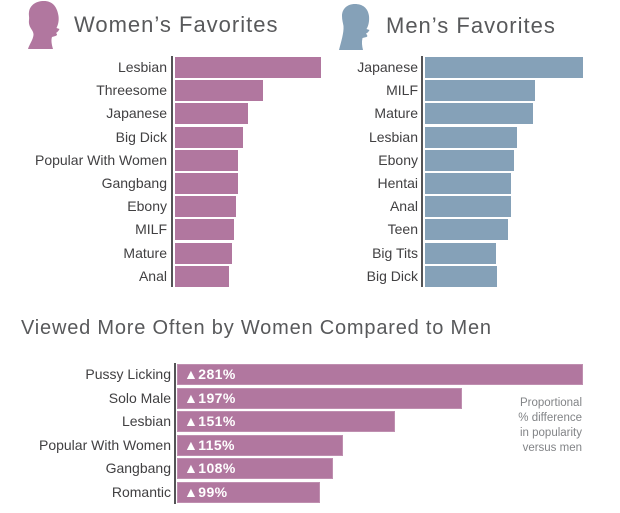 This screenshot has width=620, height=513. I want to click on category-label: Solo Male, so click(139, 397).